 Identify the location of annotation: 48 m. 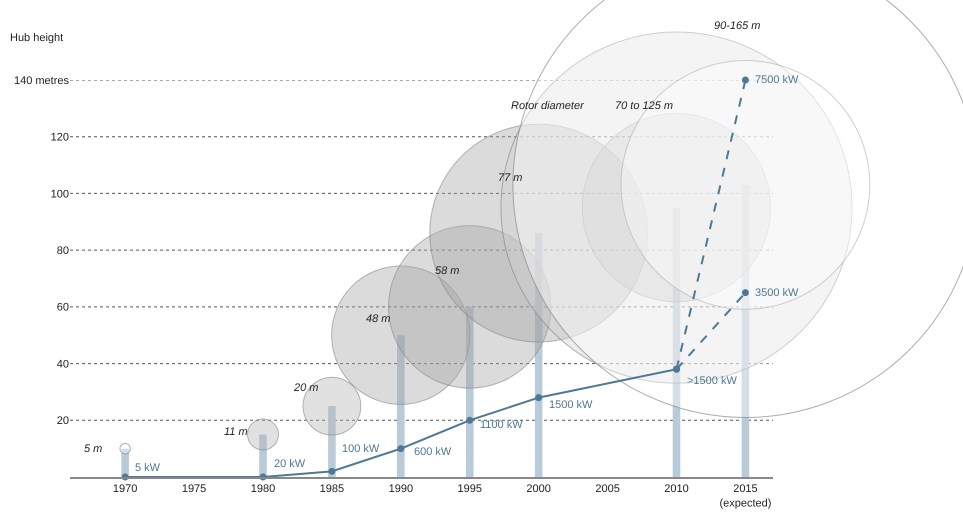
(378, 319).